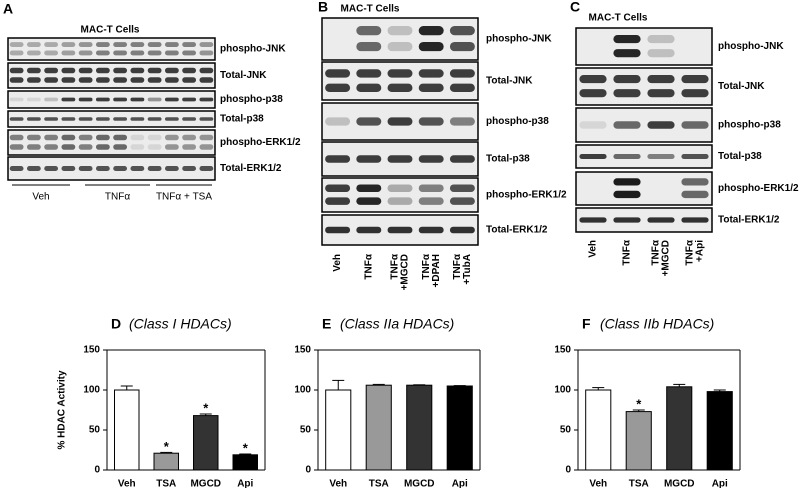  What do you see at coordinates (526, 195) in the screenshot?
I see `row-label: phospho-ERK1/2` at bounding box center [526, 195].